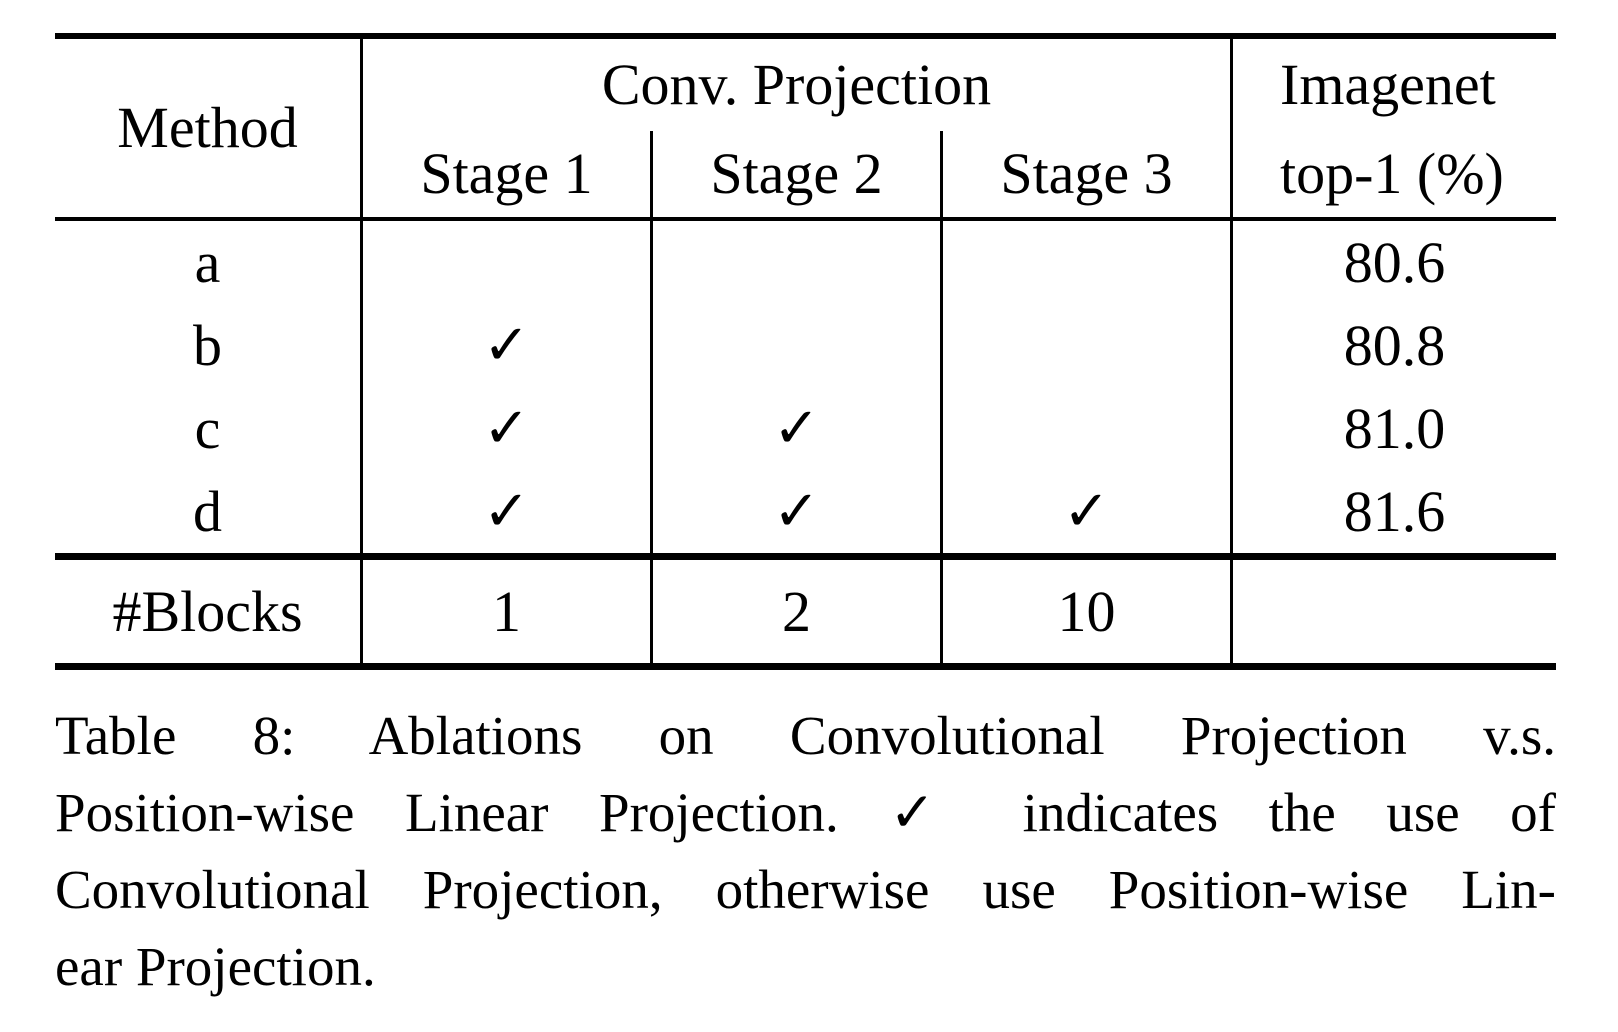 The height and width of the screenshot is (1032, 1618). What do you see at coordinates (1393, 345) in the screenshot?
I see `row-top1-value: 80.8` at bounding box center [1393, 345].